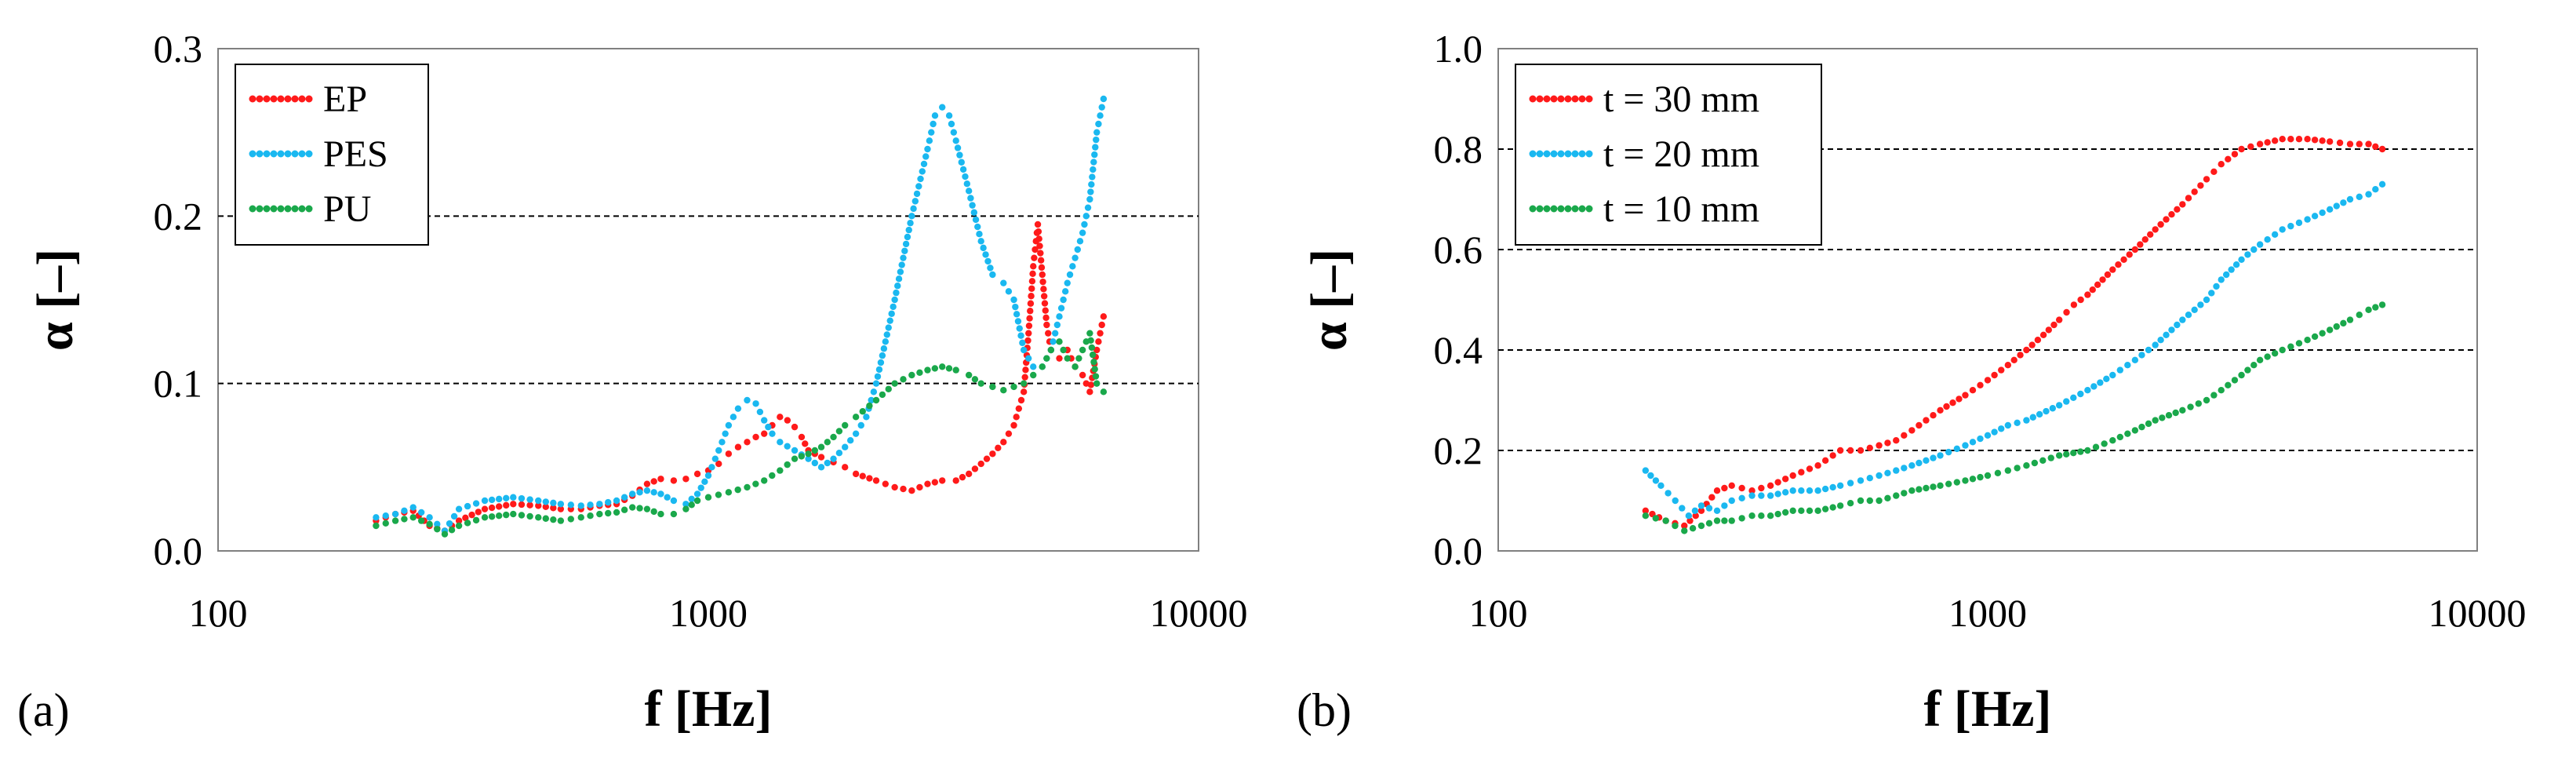  Describe the element at coordinates (310, 209) in the screenshot. I see `legend-entry: PU` at that location.